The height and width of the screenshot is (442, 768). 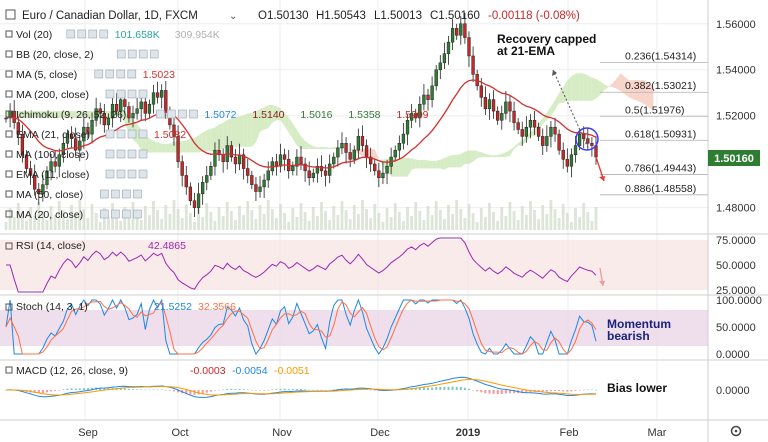 I want to click on indicator-name: MA (200, close), so click(x=52, y=95).